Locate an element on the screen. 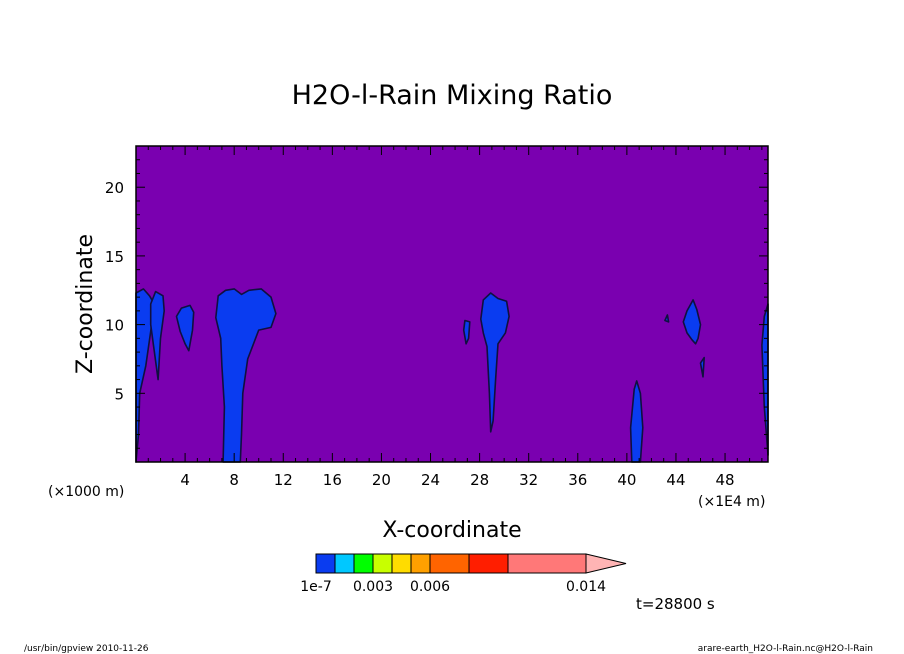  colorbar-label: 0.006 is located at coordinates (430, 587).